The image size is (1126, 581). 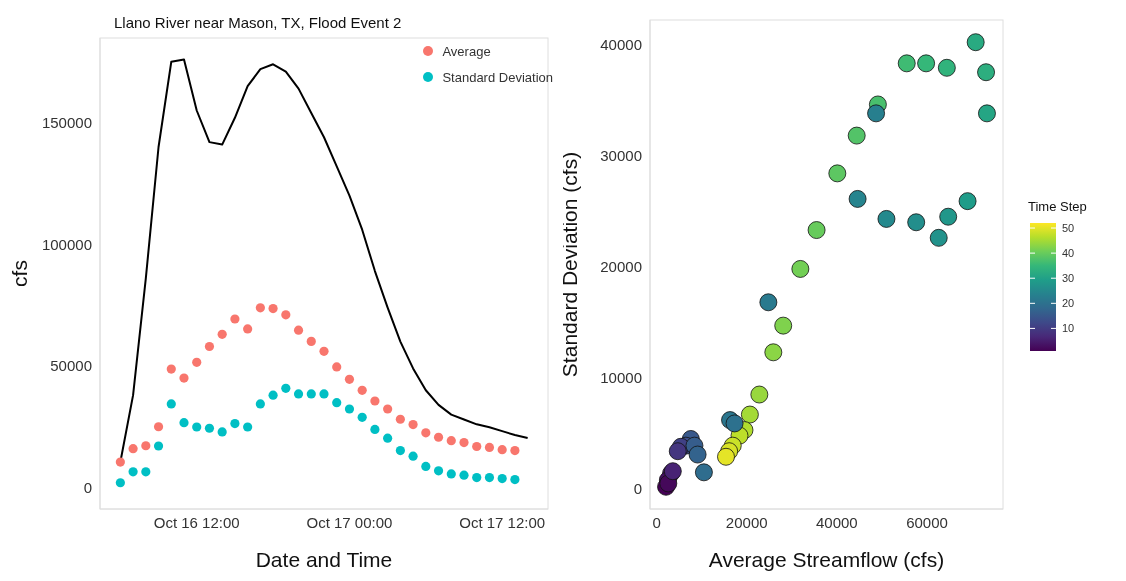 I want to click on color-bar-label: 50, so click(x=1068, y=228).